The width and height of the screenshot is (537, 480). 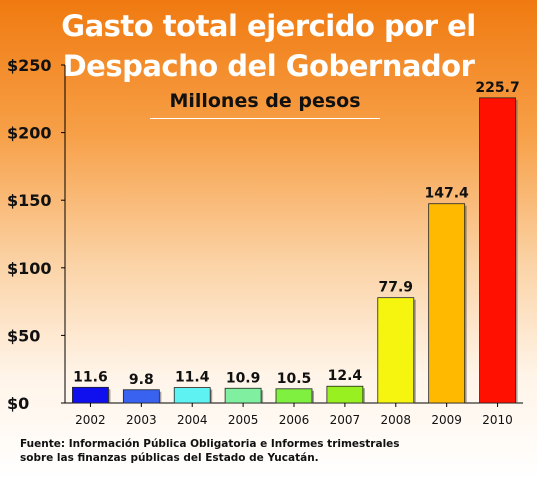 I want to click on chart-title-line-2: Despacho del Gobernador, so click(x=268, y=66).